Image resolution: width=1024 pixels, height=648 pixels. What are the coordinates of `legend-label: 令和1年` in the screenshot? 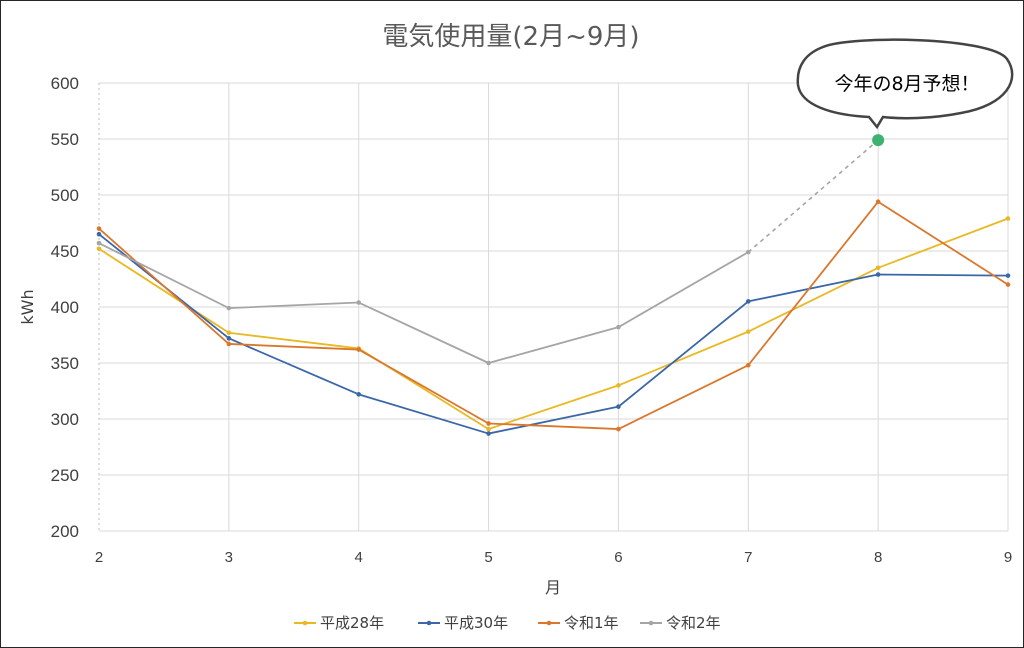 It's located at (591, 623).